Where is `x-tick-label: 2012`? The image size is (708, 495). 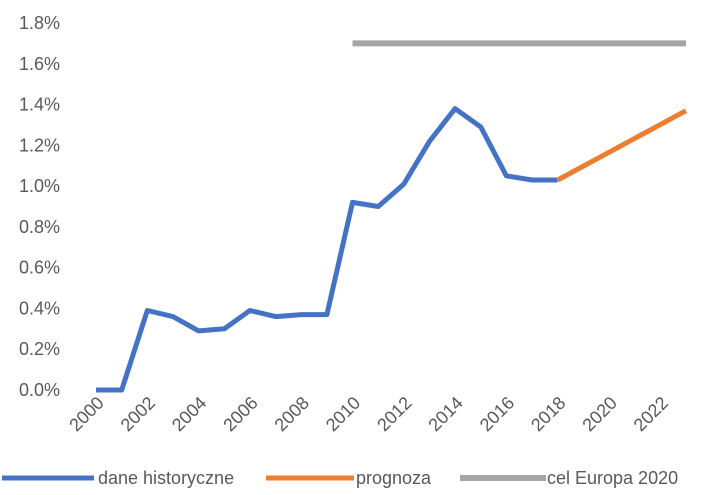
x-tick-label: 2012 is located at coordinates (394, 414).